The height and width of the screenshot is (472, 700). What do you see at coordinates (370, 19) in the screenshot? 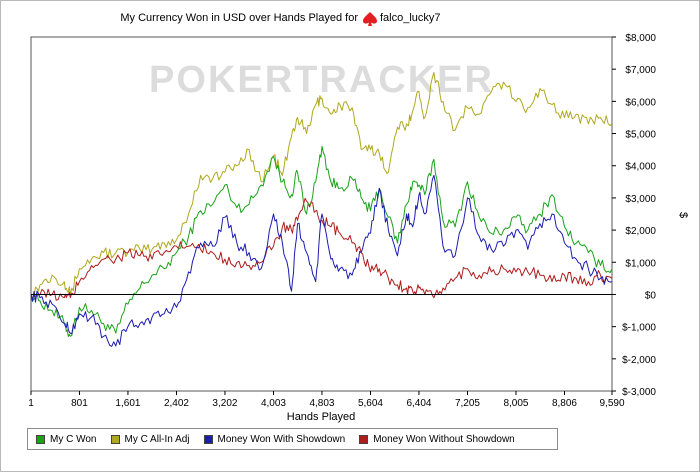
I see `spade-suit-icon` at bounding box center [370, 19].